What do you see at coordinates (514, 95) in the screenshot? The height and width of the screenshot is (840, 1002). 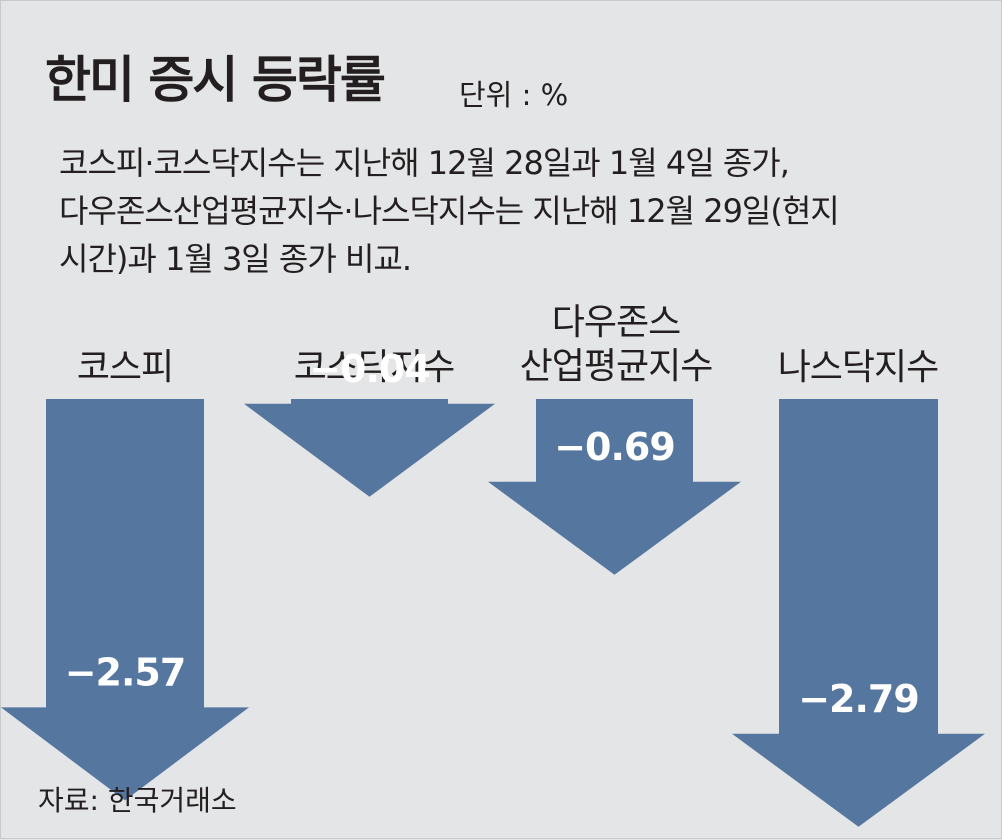 I see `unit-label: 단위 : %` at bounding box center [514, 95].